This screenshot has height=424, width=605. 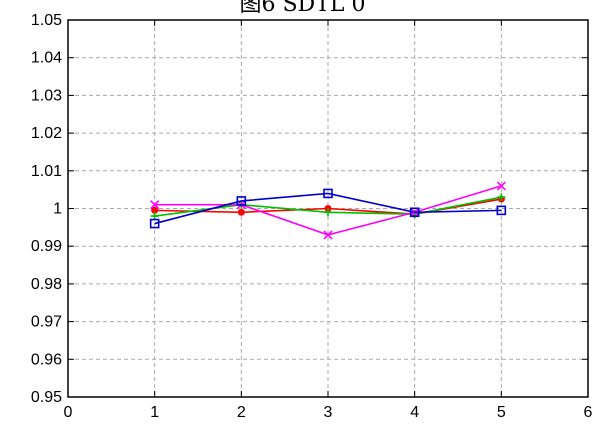 What do you see at coordinates (46, 359) in the screenshot?
I see `y-tick-label: 0.96` at bounding box center [46, 359].